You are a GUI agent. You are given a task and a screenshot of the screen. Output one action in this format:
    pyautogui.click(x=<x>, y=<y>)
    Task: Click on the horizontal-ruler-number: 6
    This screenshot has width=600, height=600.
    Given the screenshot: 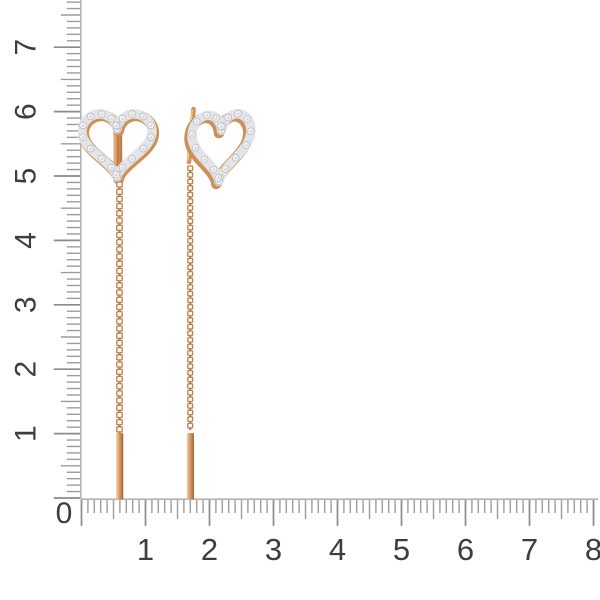 What is the action you would take?
    pyautogui.click(x=465, y=549)
    